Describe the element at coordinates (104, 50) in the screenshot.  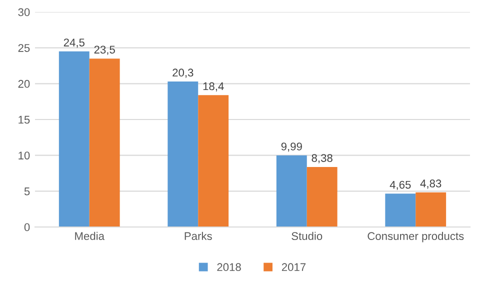
I see `data-label: 23,5` at that location.